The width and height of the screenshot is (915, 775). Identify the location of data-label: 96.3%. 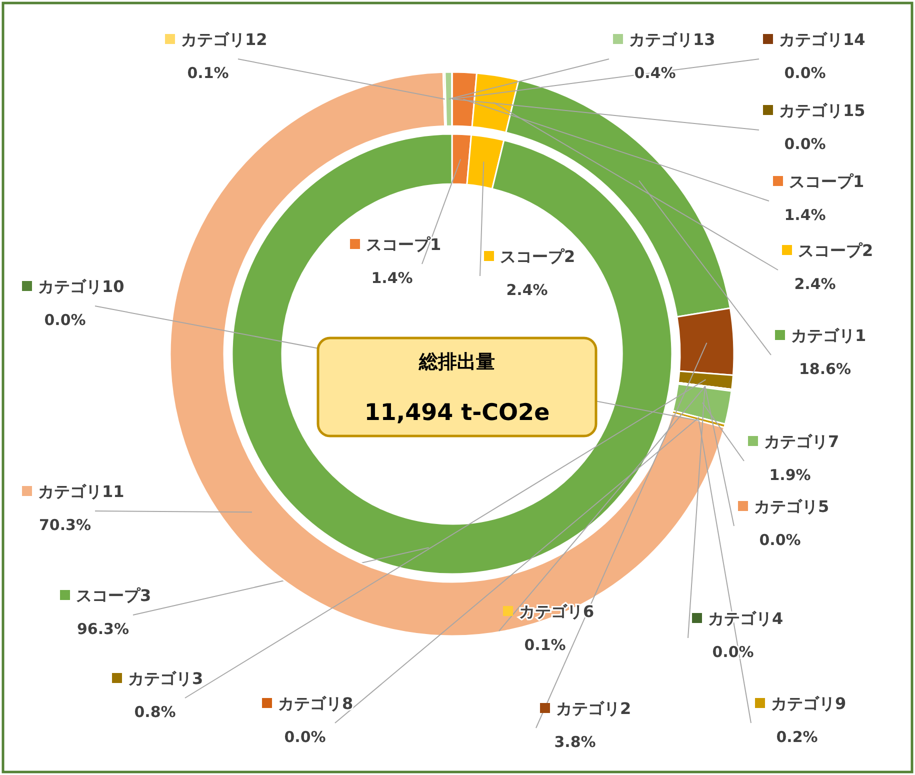
(103, 629).